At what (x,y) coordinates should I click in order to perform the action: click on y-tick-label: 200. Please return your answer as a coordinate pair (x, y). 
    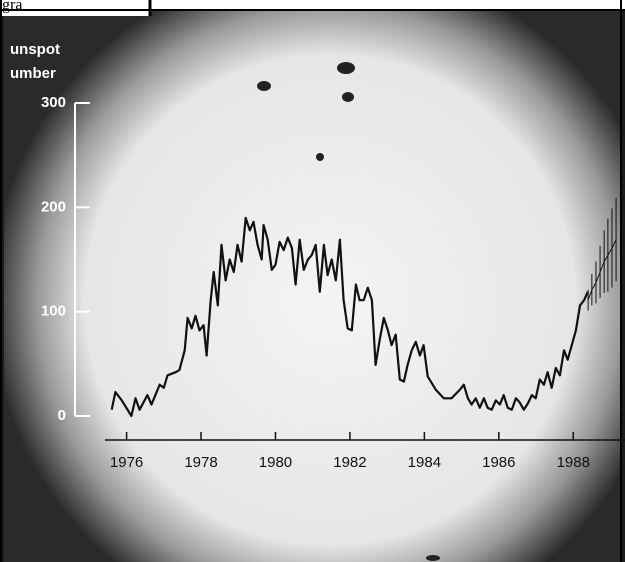
    Looking at the image, I should click on (53, 206).